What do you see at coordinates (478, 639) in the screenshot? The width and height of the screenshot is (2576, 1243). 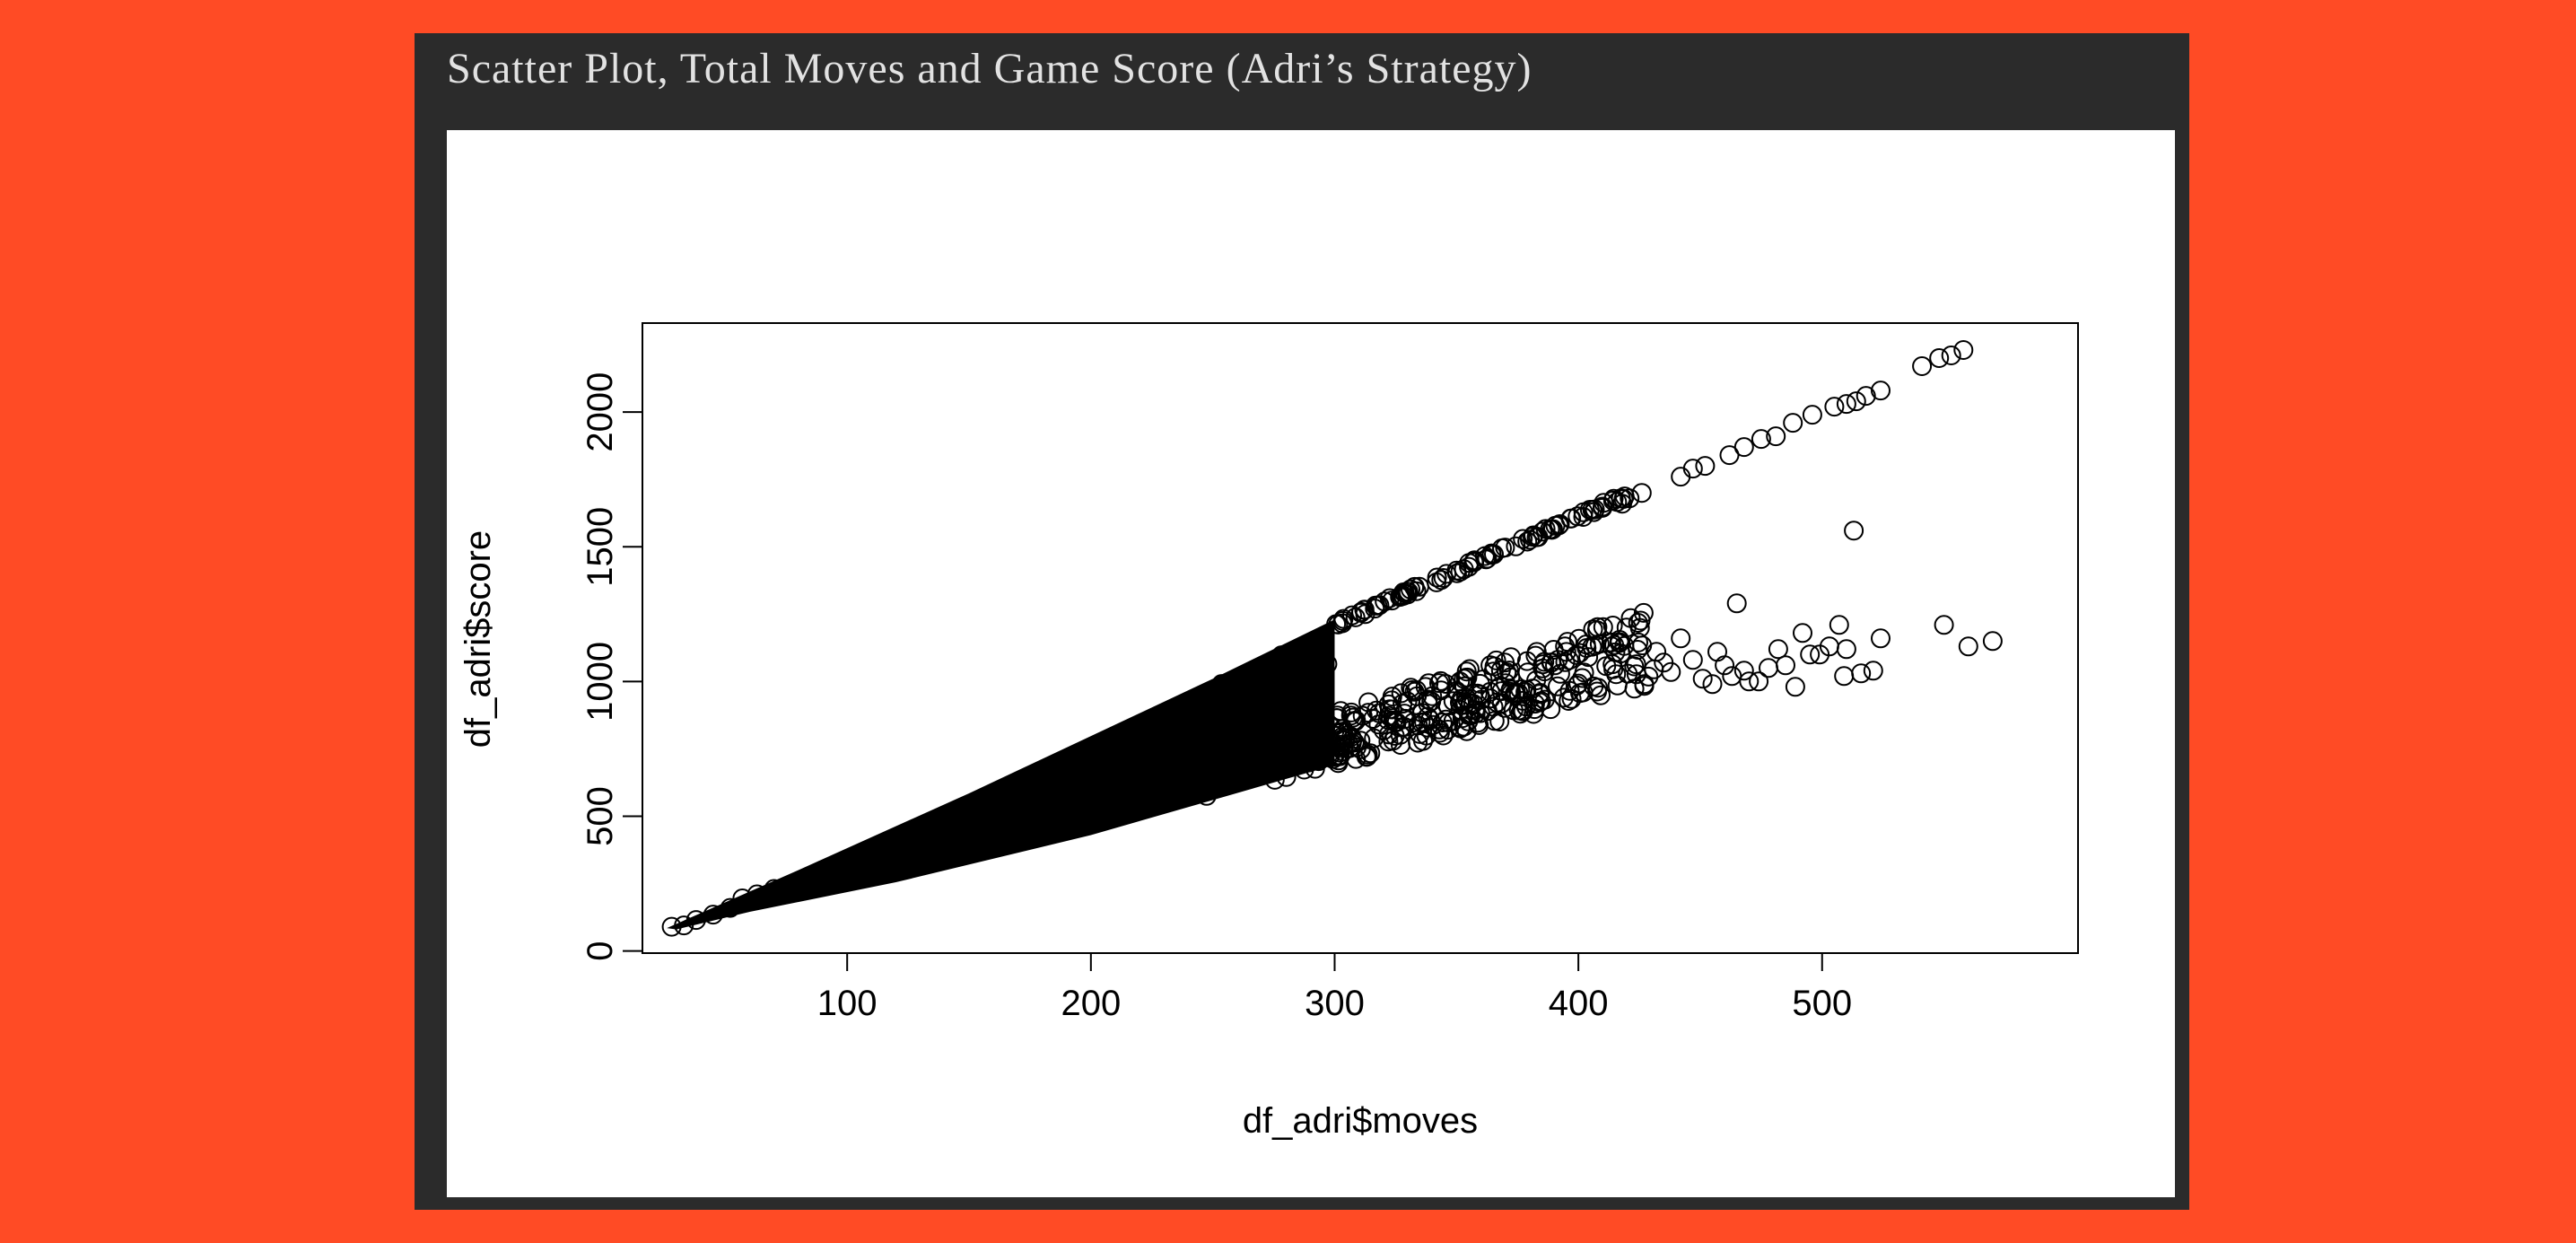 I see `y-axis-title: df_adri$score` at bounding box center [478, 639].